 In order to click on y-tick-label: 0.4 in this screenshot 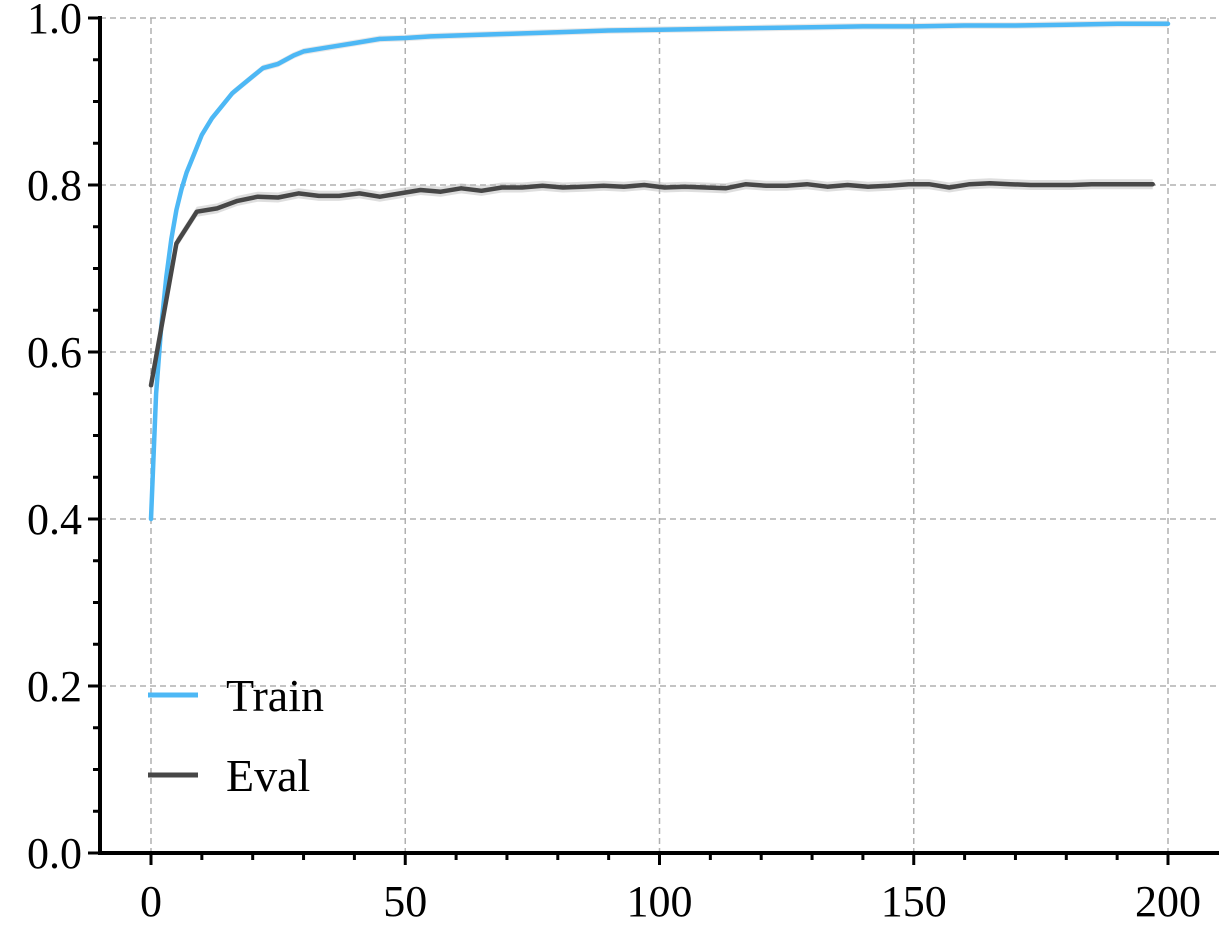, I will do `click(54, 519)`.